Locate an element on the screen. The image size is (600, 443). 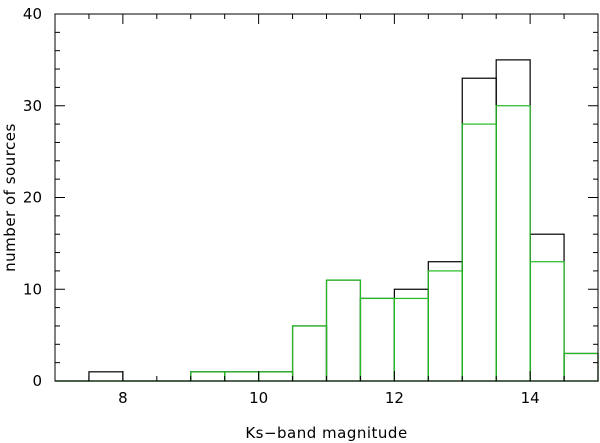
bar-series0-bin8 is located at coordinates (343, 330).